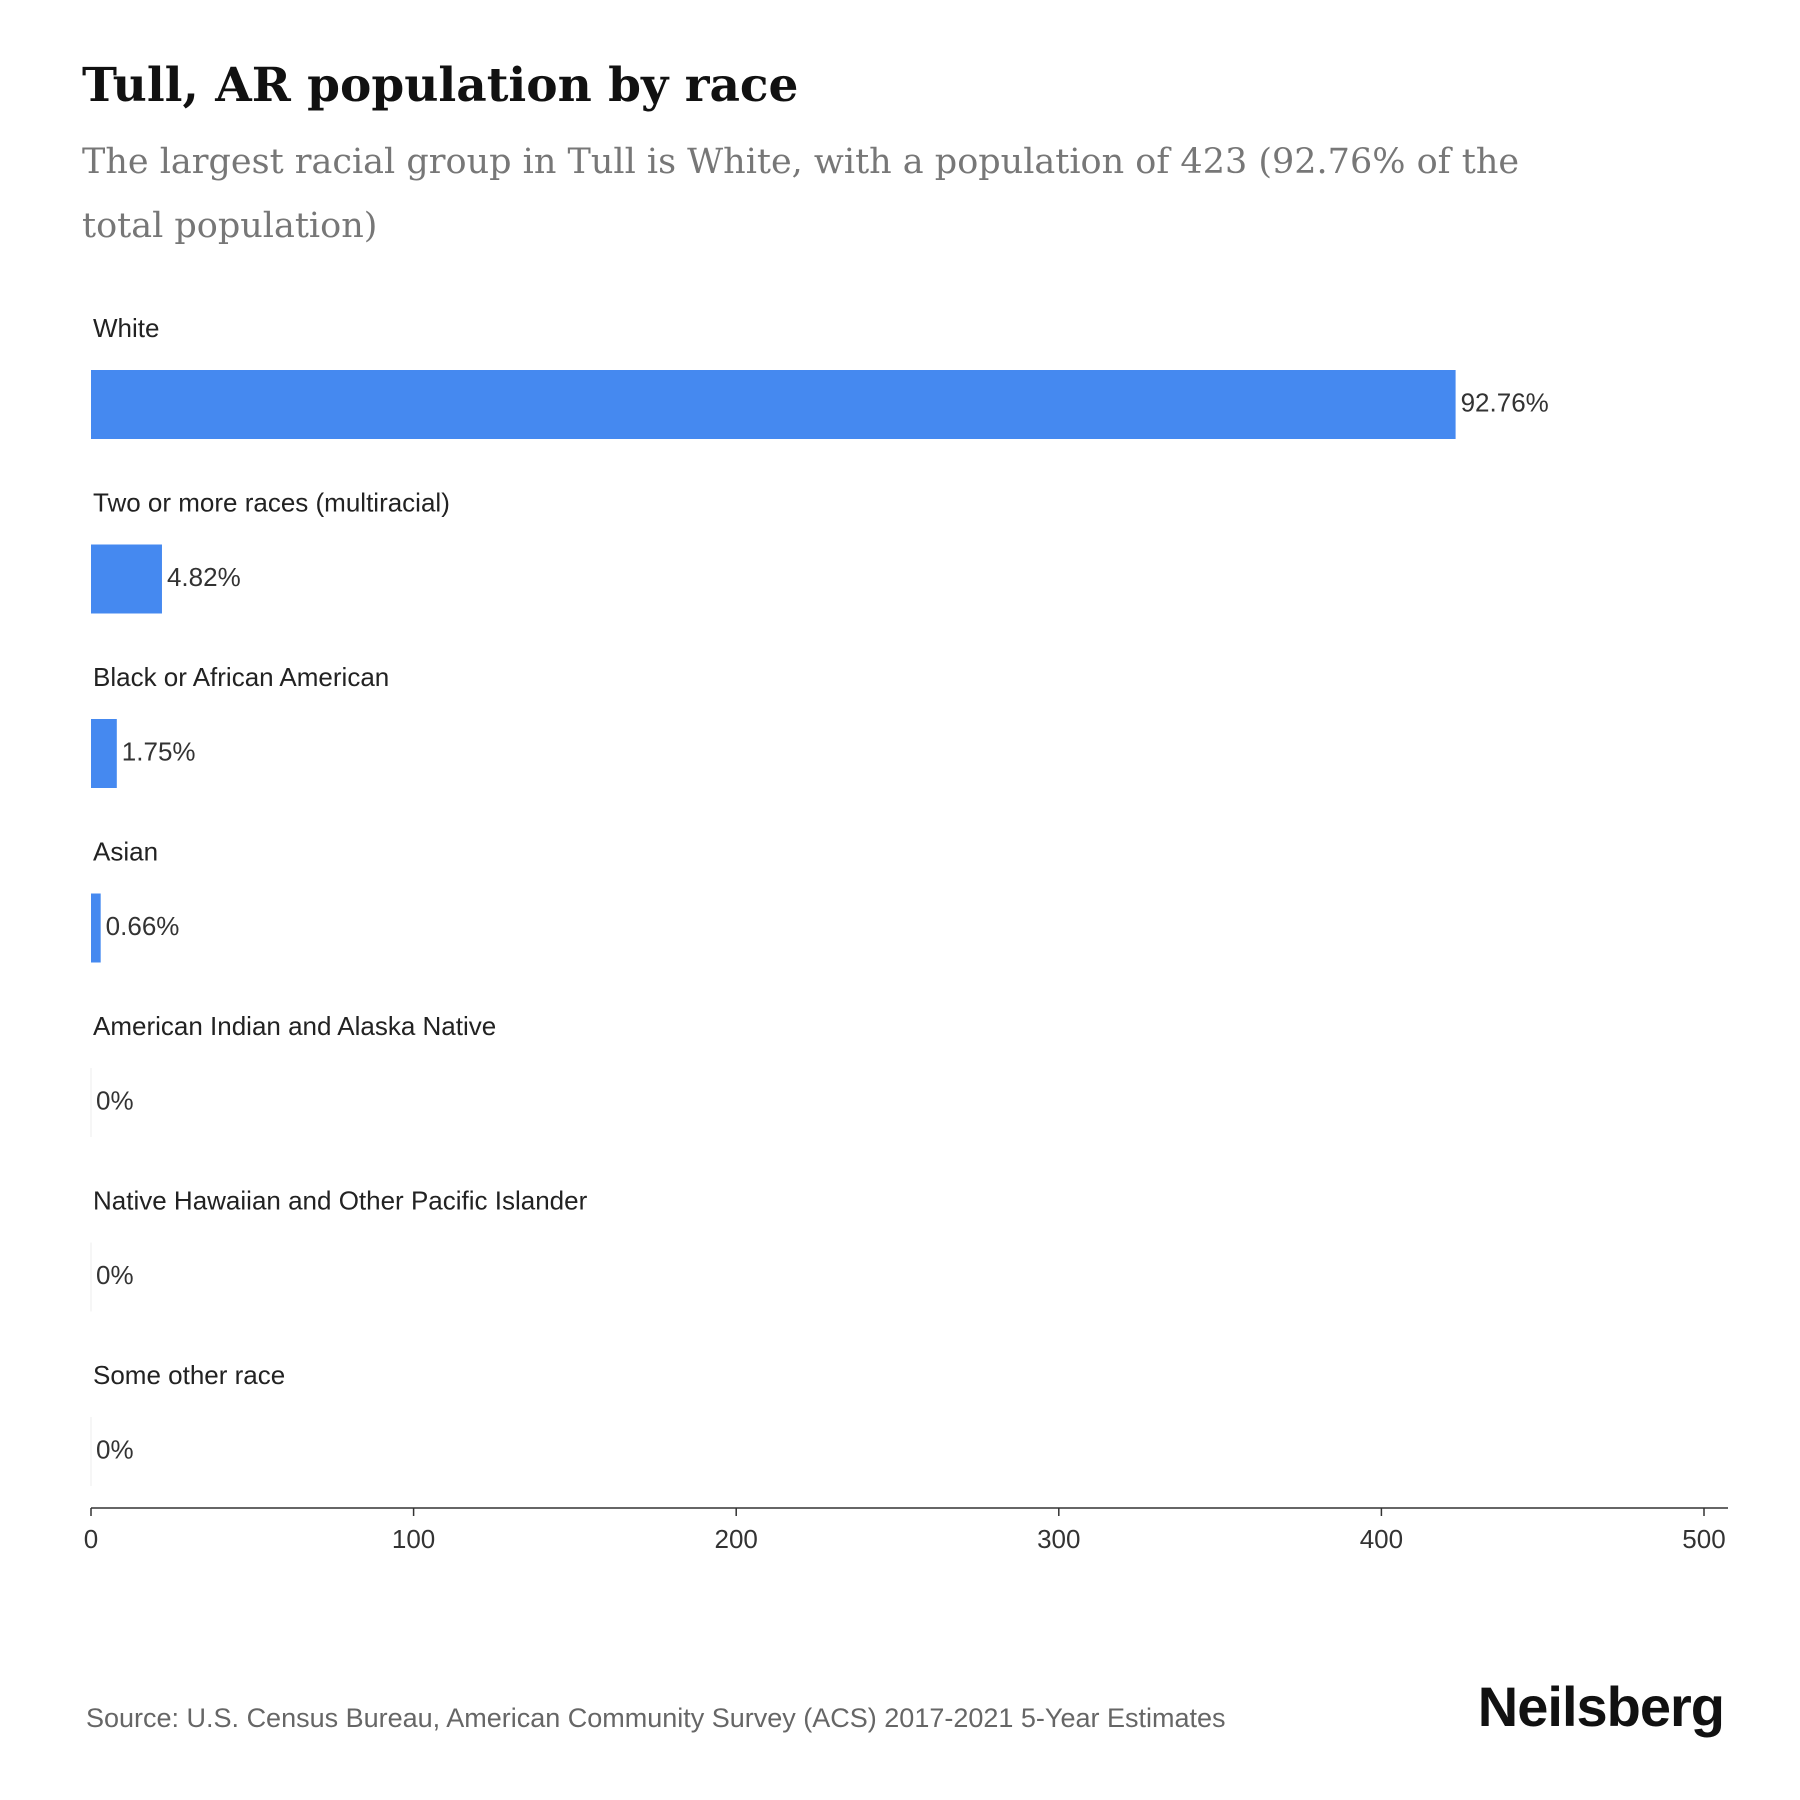 Image resolution: width=1800 pixels, height=1800 pixels. Describe the element at coordinates (189, 1375) in the screenshot. I see `category-label: Some other race` at that location.